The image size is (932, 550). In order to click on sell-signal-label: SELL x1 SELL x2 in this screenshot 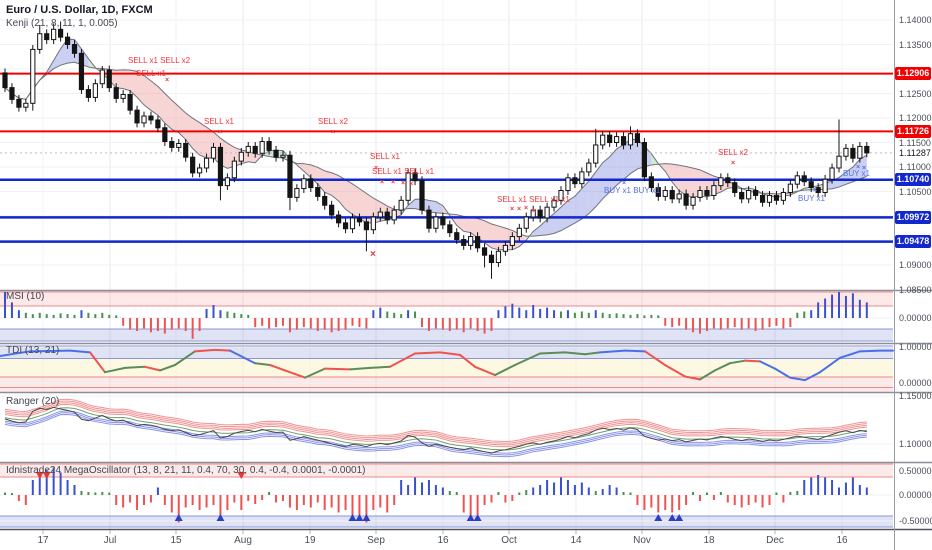, I will do `click(159, 60)`.